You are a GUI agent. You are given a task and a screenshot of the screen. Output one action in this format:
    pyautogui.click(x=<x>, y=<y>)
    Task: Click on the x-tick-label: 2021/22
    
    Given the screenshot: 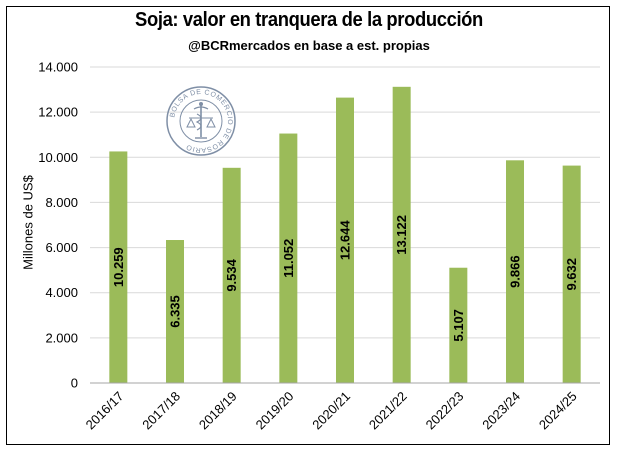 What is the action you would take?
    pyautogui.click(x=388, y=411)
    